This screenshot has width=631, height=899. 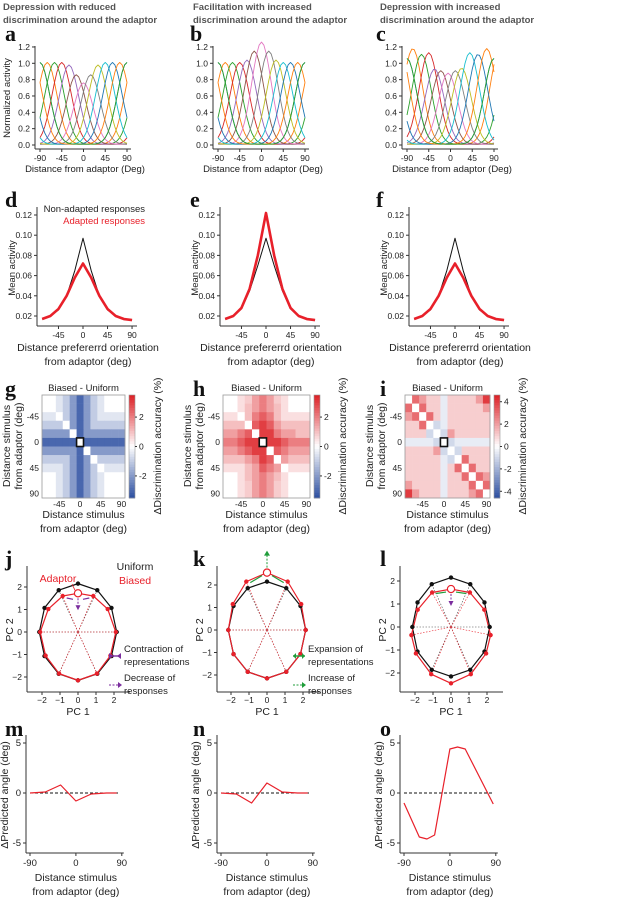 I want to click on colorbar-tick-label: 0, so click(x=506, y=447).